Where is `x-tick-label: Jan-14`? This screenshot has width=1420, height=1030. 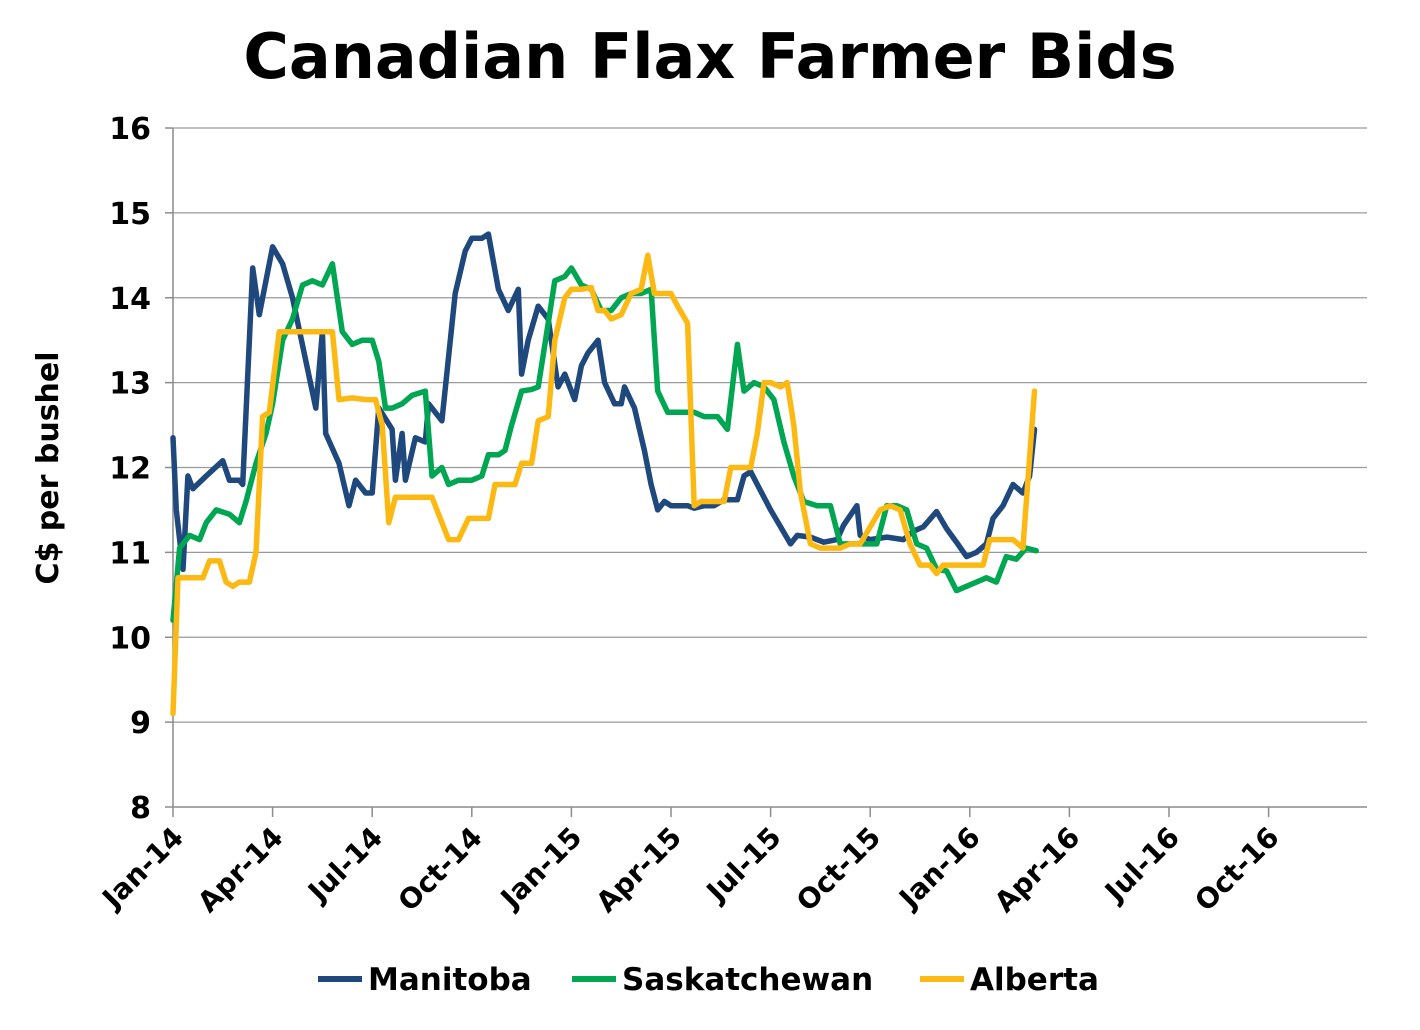 x-tick-label: Jan-14 is located at coordinates (142, 868).